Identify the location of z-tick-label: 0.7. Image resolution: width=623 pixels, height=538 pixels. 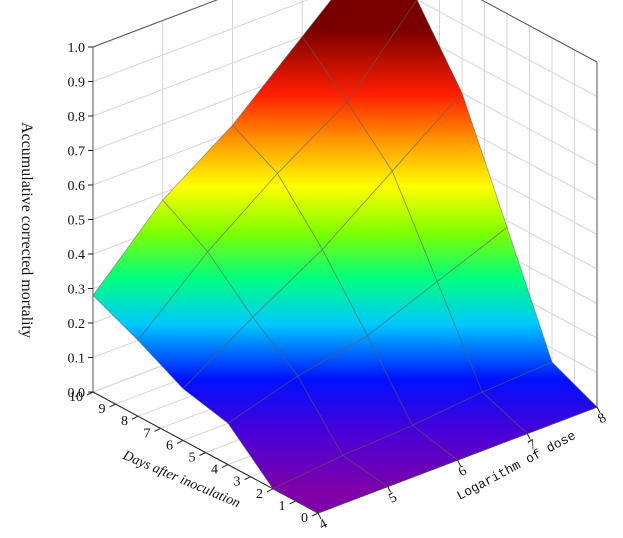
(77, 152).